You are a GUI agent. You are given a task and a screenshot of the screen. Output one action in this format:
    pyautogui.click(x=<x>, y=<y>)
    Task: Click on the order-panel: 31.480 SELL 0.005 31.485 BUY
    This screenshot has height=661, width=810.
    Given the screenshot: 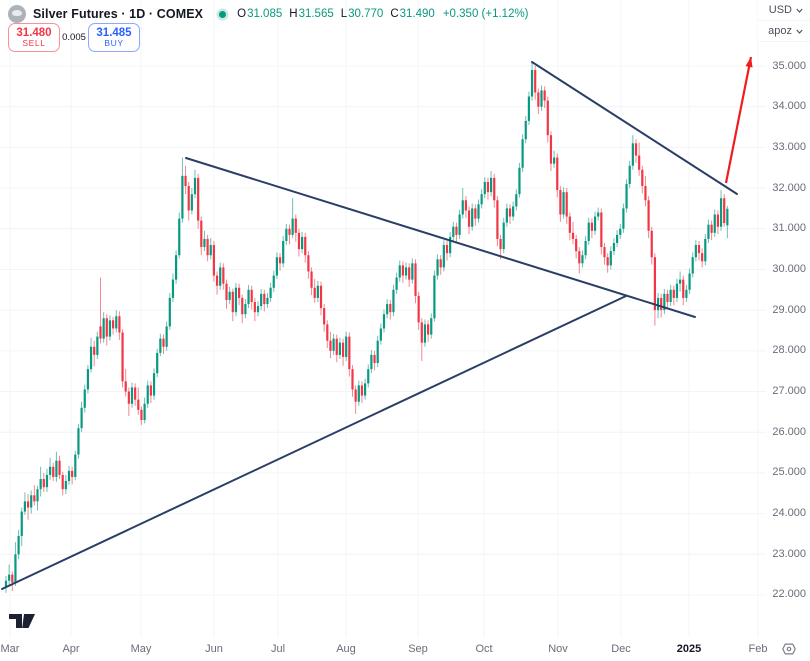 What is the action you would take?
    pyautogui.click(x=74, y=37)
    